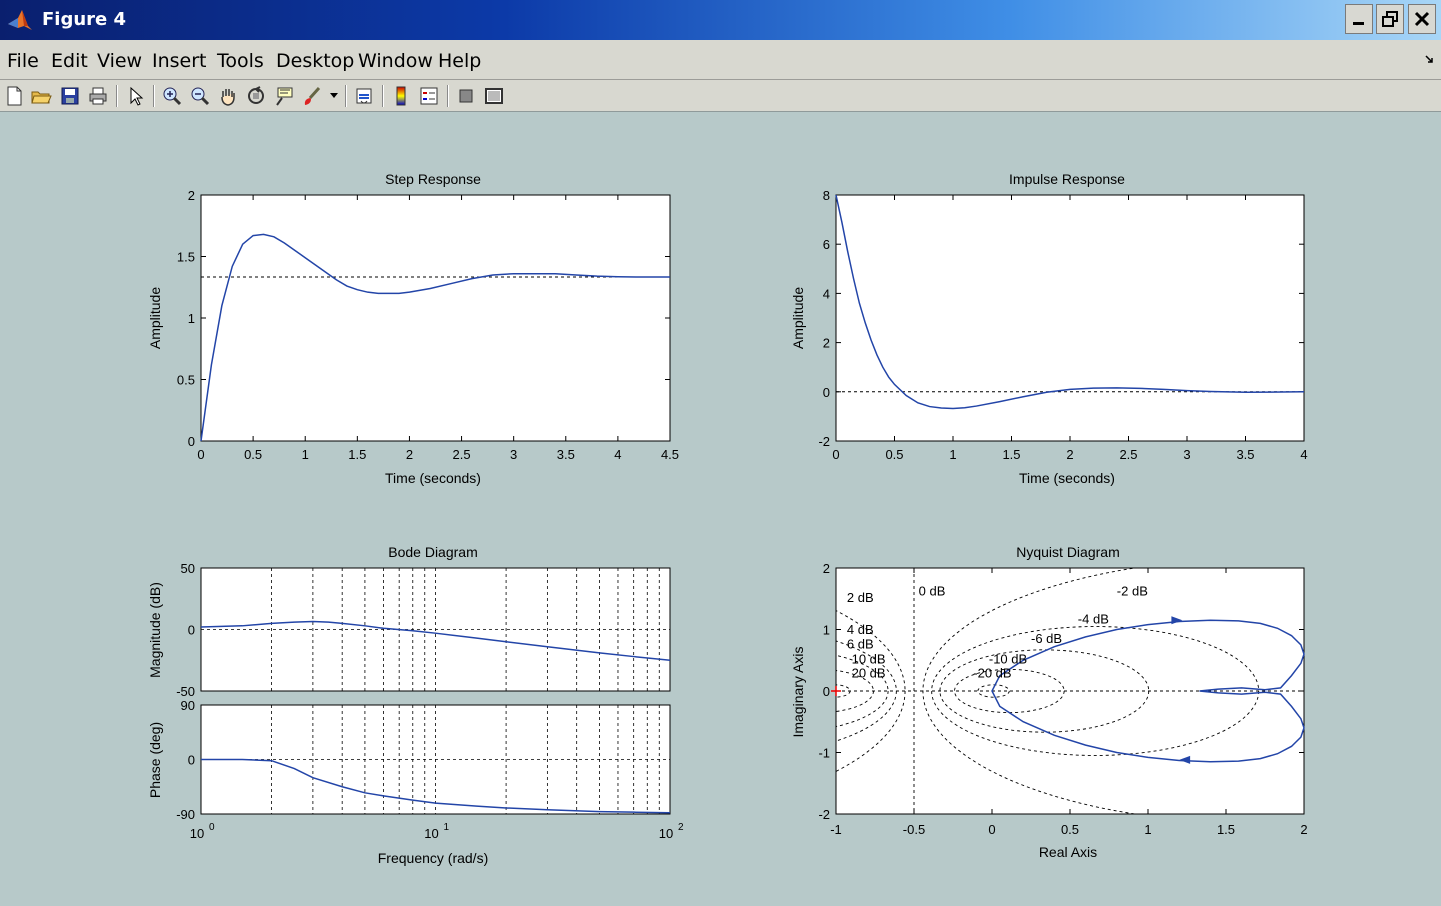 Image resolution: width=1441 pixels, height=906 pixels. Describe the element at coordinates (395, 61) in the screenshot. I see `menu-window: Window` at that location.